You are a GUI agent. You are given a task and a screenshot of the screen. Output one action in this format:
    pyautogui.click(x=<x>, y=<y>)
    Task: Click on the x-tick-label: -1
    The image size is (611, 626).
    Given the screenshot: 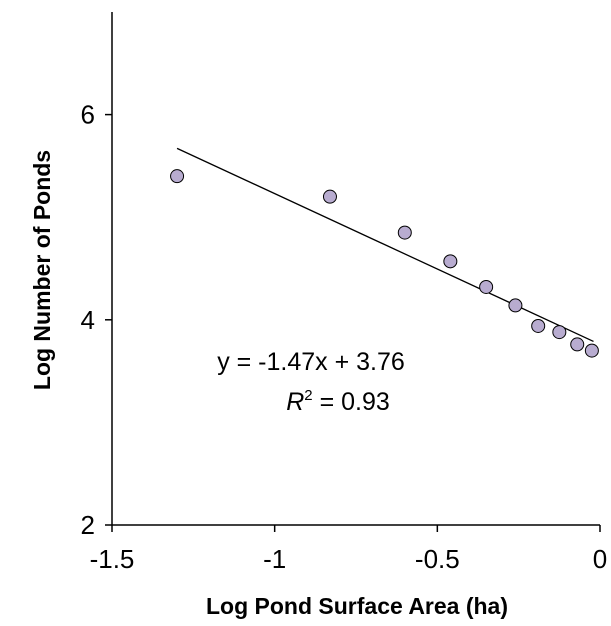 What is the action you would take?
    pyautogui.click(x=274, y=559)
    